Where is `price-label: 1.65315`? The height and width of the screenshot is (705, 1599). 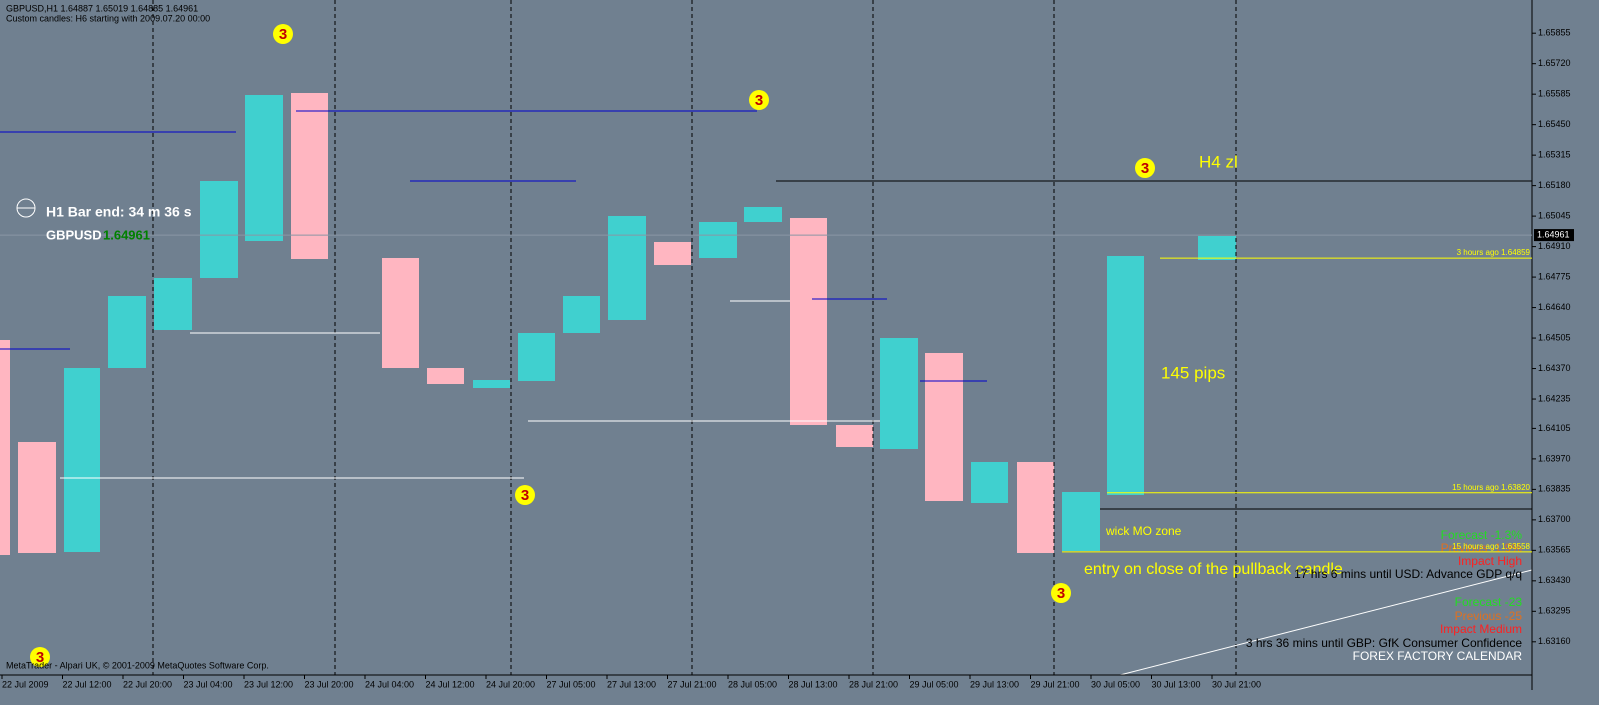 price-label: 1.65315 is located at coordinates (1554, 155).